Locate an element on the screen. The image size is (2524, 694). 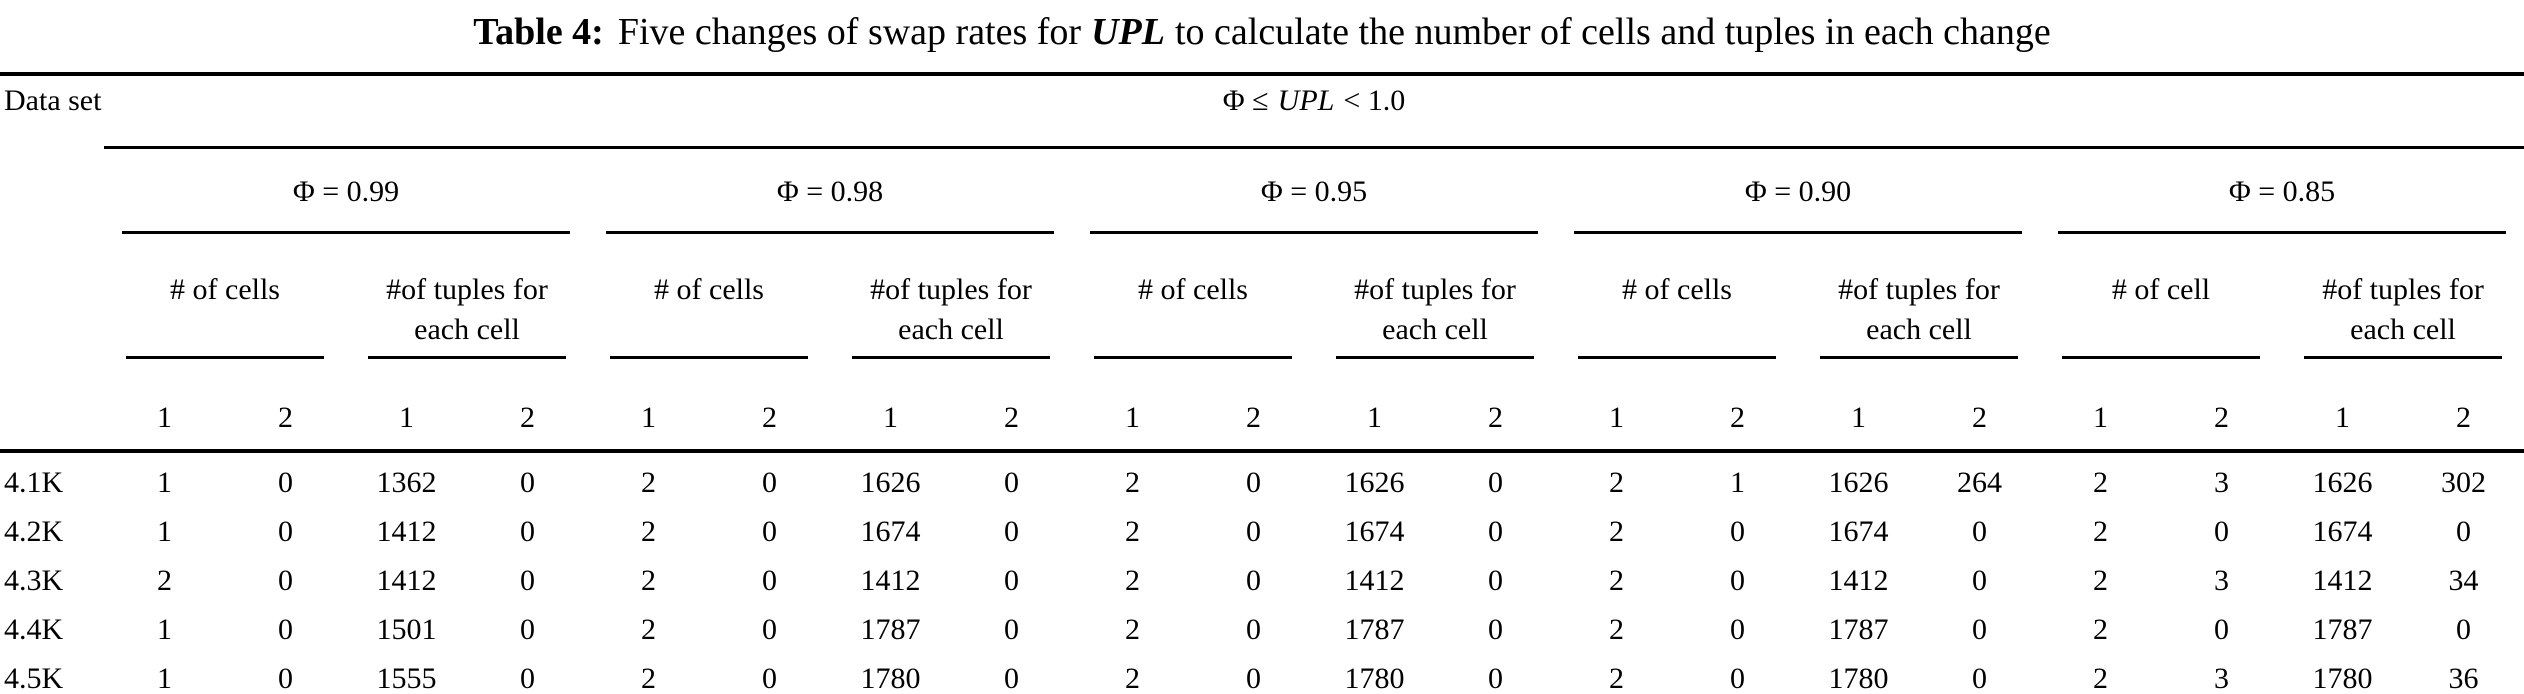
table-row: 4.5K 1 0 1555 0 2 0 1780 0 2 0 1780 0 2 0 1780 0 2 3 1780 36 is located at coordinates (1262, 674).